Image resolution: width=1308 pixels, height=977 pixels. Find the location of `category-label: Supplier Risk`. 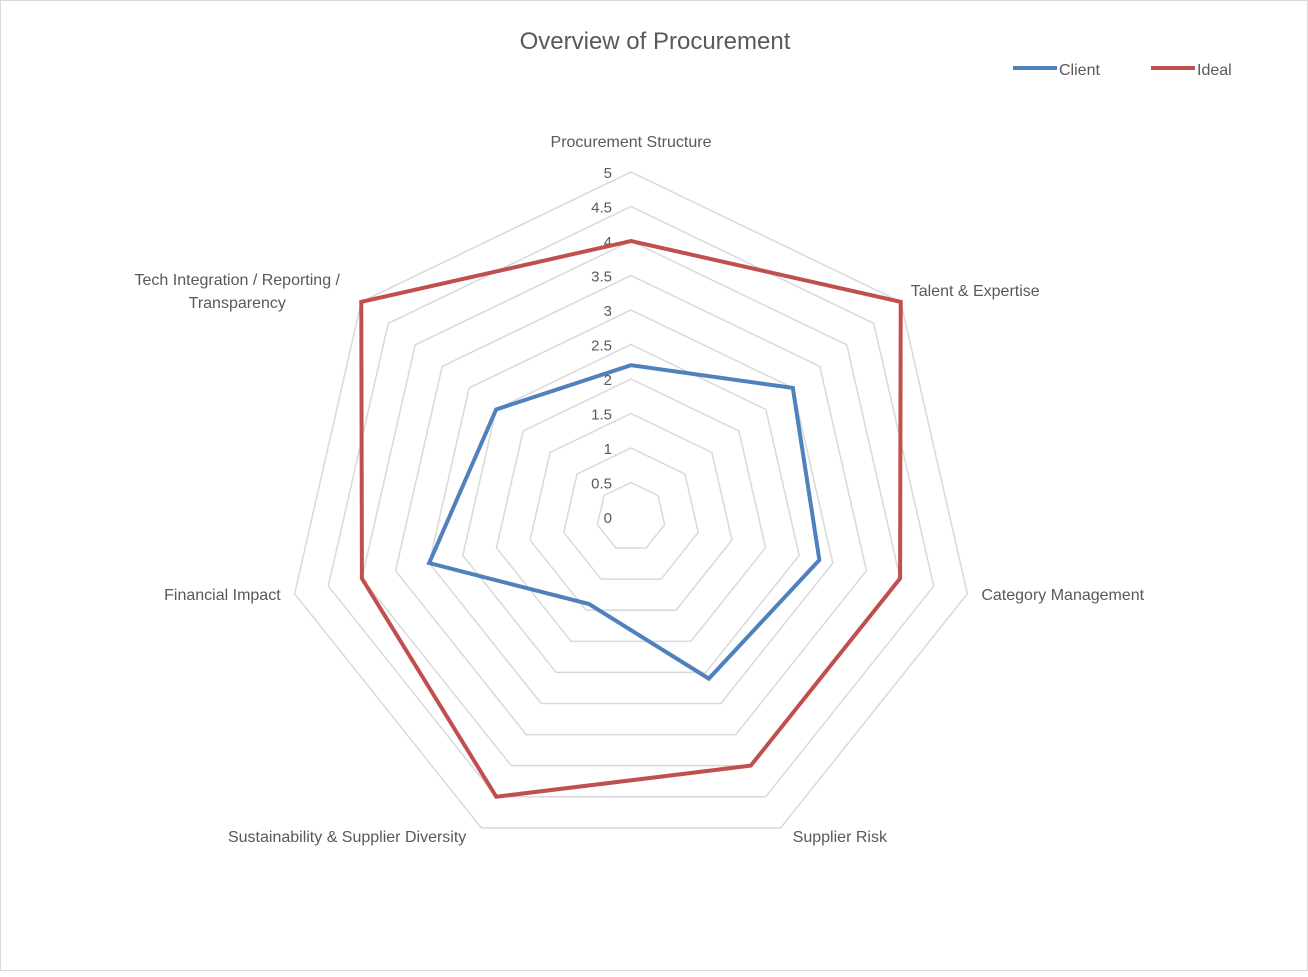

category-label: Supplier Risk is located at coordinates (840, 837).